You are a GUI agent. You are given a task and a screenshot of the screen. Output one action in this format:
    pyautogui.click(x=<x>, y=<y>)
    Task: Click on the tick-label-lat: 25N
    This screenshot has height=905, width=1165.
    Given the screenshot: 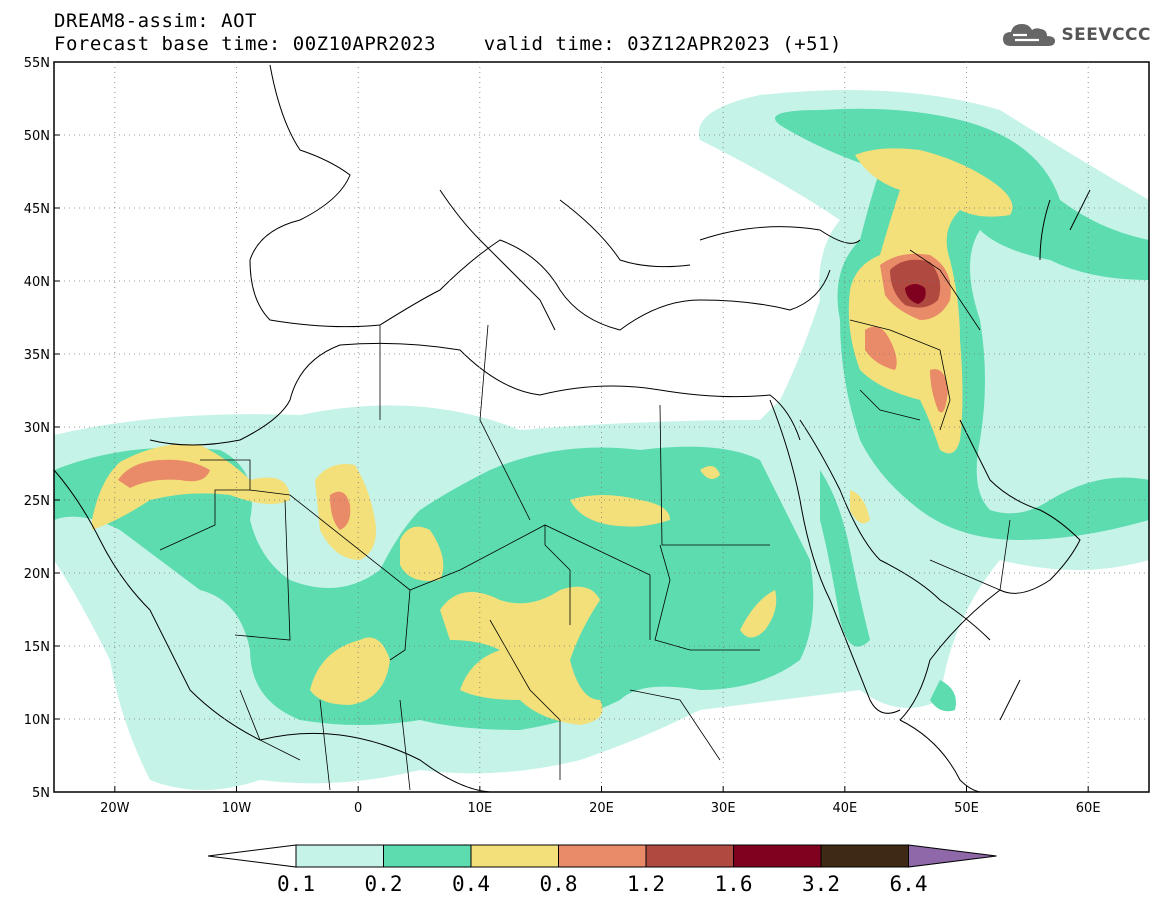 What is the action you would take?
    pyautogui.click(x=37, y=501)
    